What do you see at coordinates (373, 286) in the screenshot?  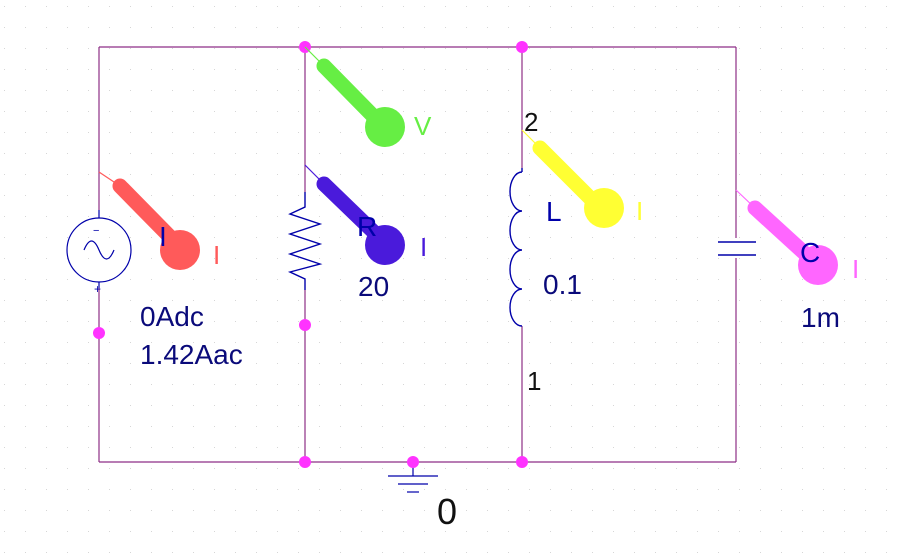 I see `resistor-value-label: 20` at bounding box center [373, 286].